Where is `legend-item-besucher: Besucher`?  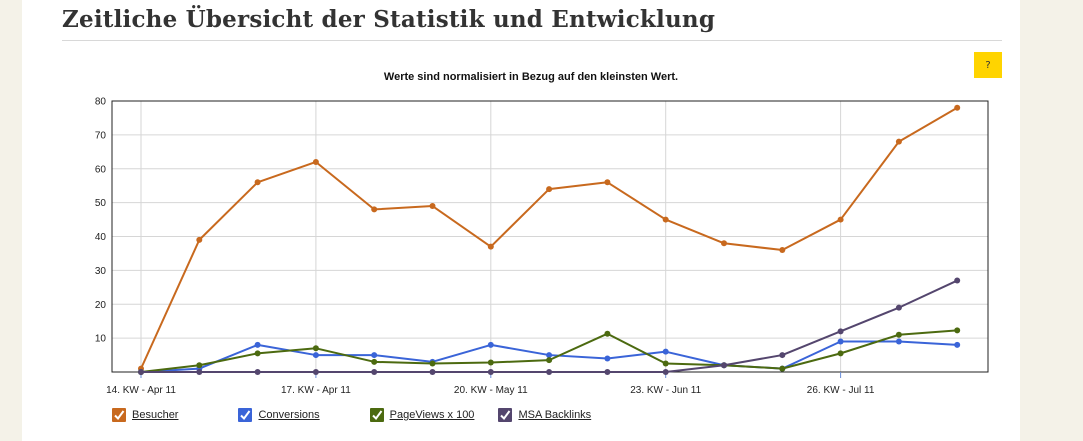
legend-item-besucher: Besucher is located at coordinates (145, 415).